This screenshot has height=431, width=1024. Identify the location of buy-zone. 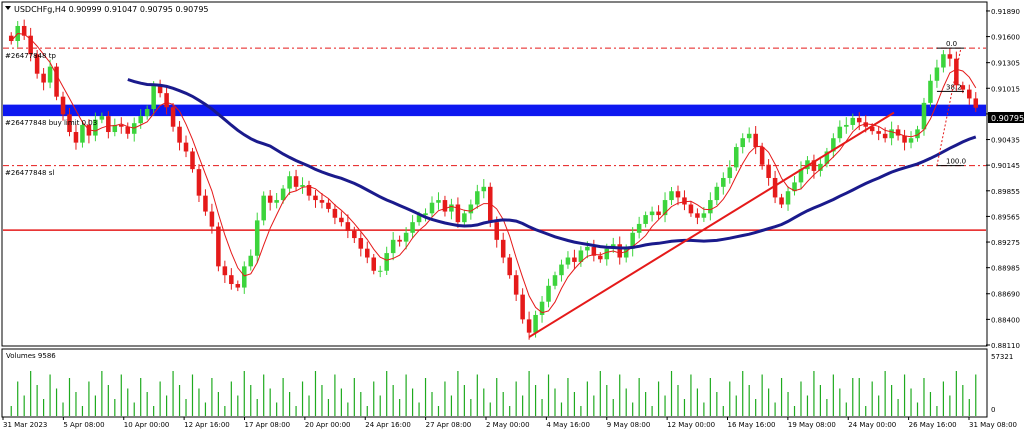
(494, 110).